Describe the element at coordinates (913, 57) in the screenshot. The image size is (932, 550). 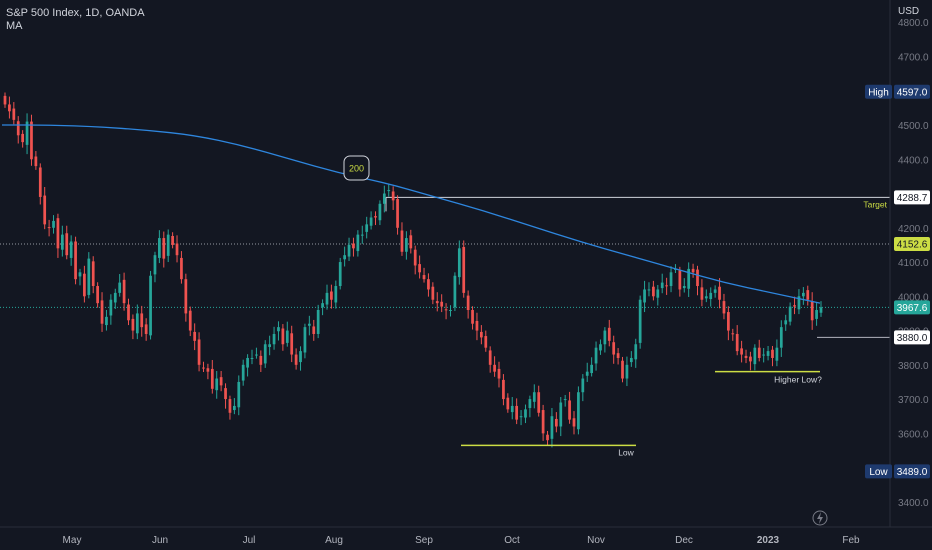
I see `price-tick-label: 4700.0` at that location.